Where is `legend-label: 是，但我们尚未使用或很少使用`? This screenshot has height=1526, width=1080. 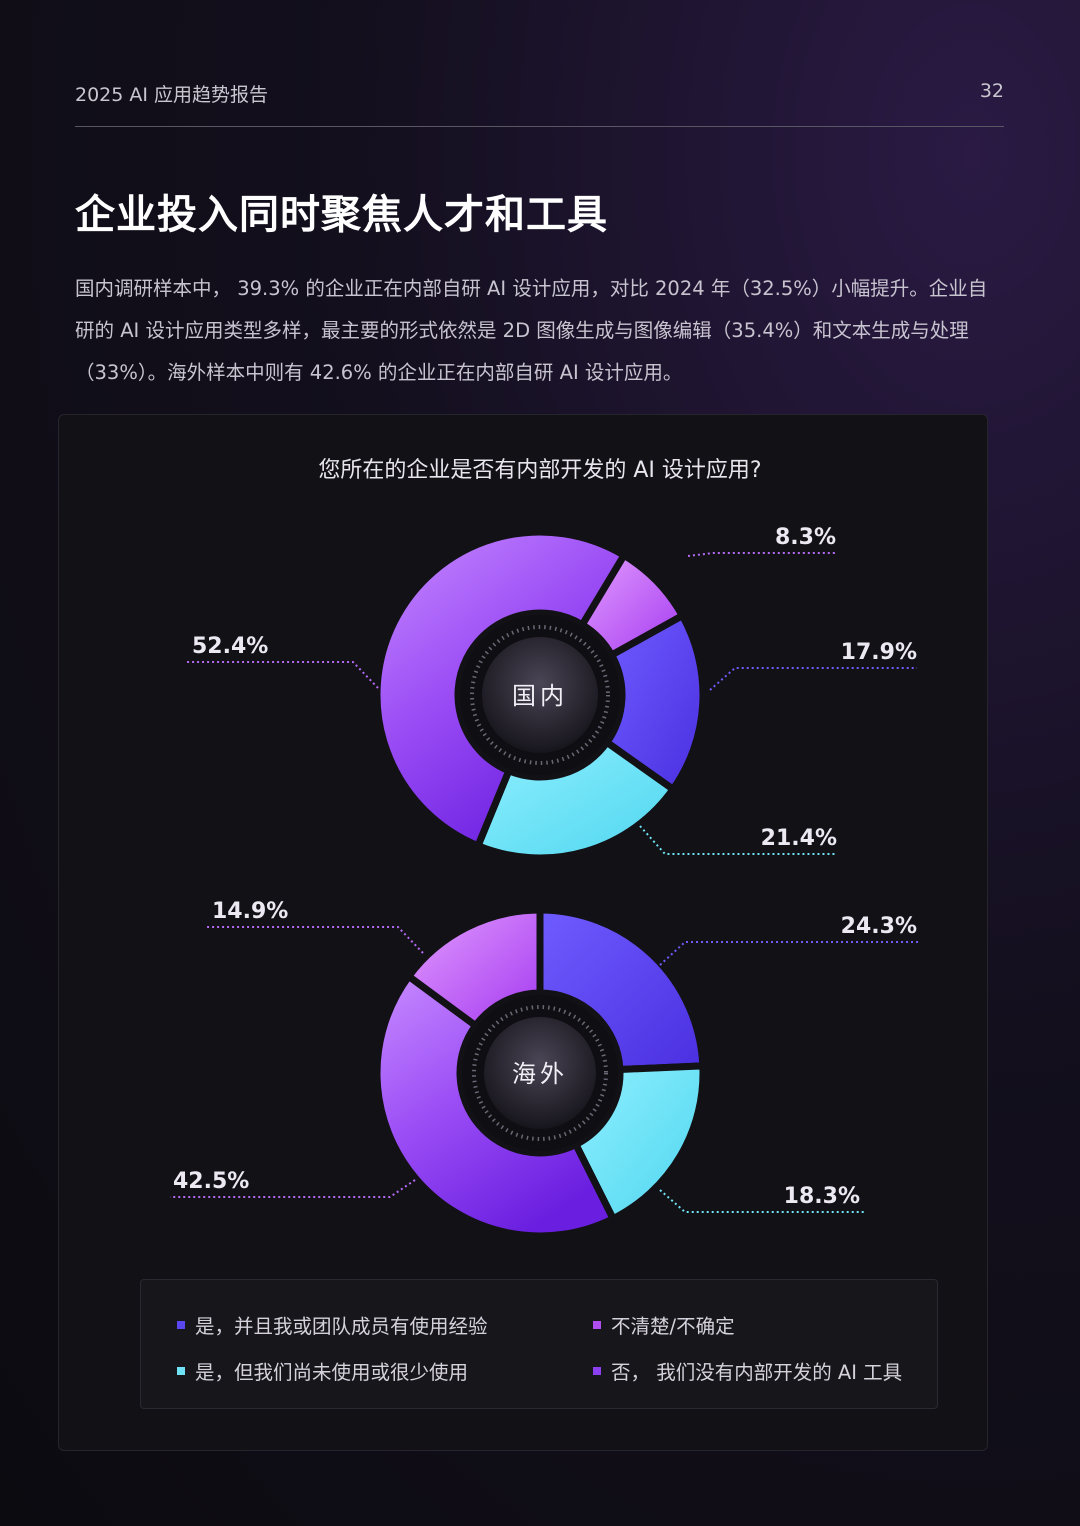
legend-label: 是，但我们尚未使用或很少使用 is located at coordinates (332, 1372).